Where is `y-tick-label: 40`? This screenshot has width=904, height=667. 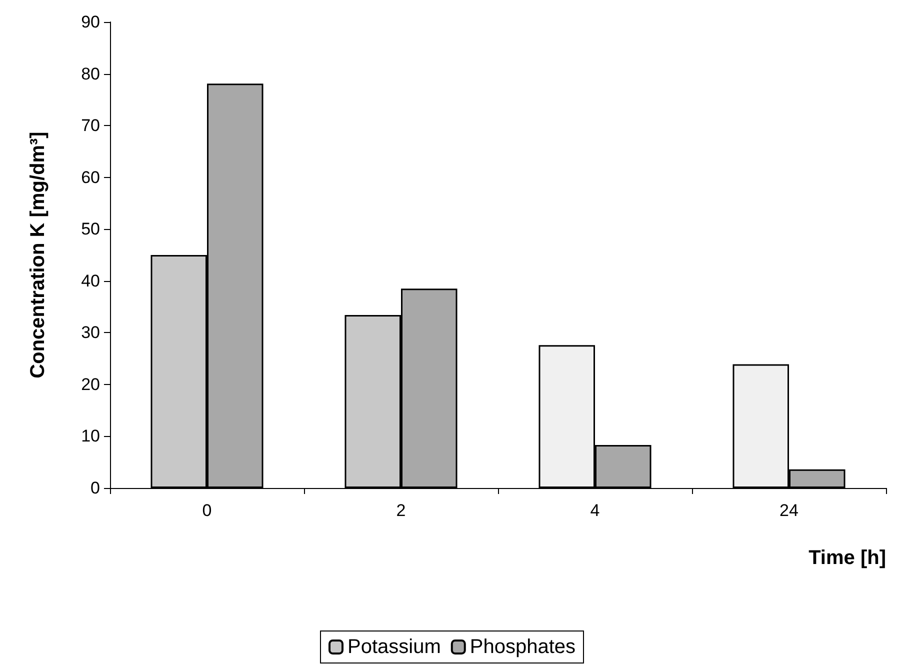
y-tick-label: 40 is located at coordinates (90, 280).